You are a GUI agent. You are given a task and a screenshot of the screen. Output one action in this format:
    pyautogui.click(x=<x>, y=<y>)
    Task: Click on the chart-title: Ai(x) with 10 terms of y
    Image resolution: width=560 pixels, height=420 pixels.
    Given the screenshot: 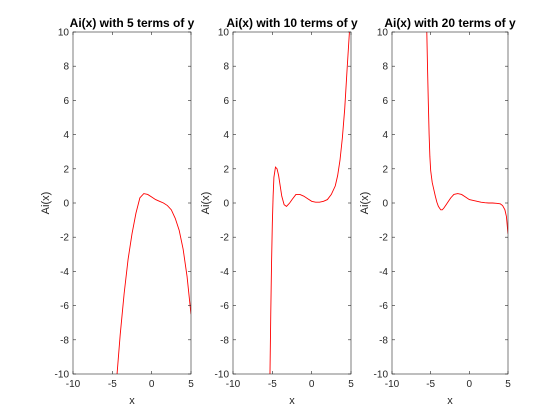 What is the action you would take?
    pyautogui.click(x=292, y=23)
    